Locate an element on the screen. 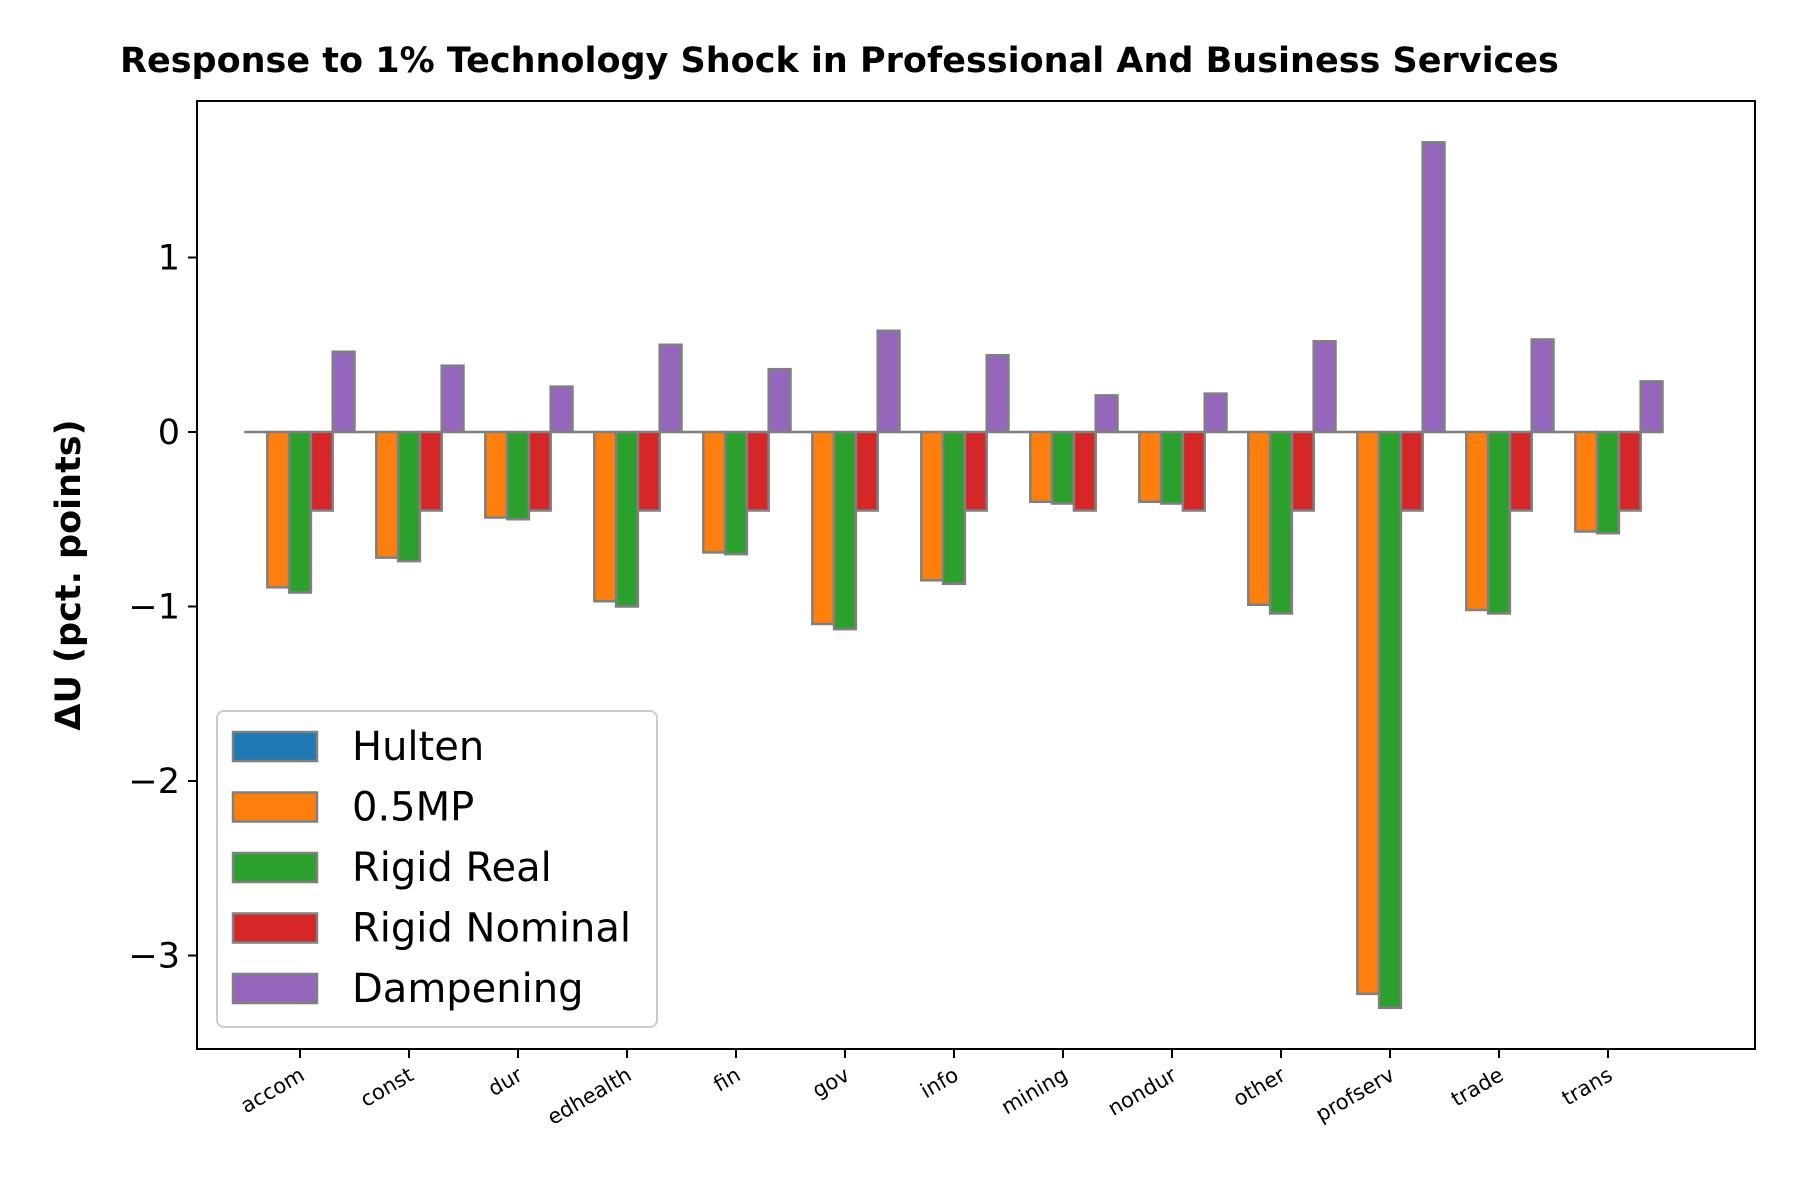 This screenshot has width=1800, height=1200. bar-dampening-const is located at coordinates (452, 399).